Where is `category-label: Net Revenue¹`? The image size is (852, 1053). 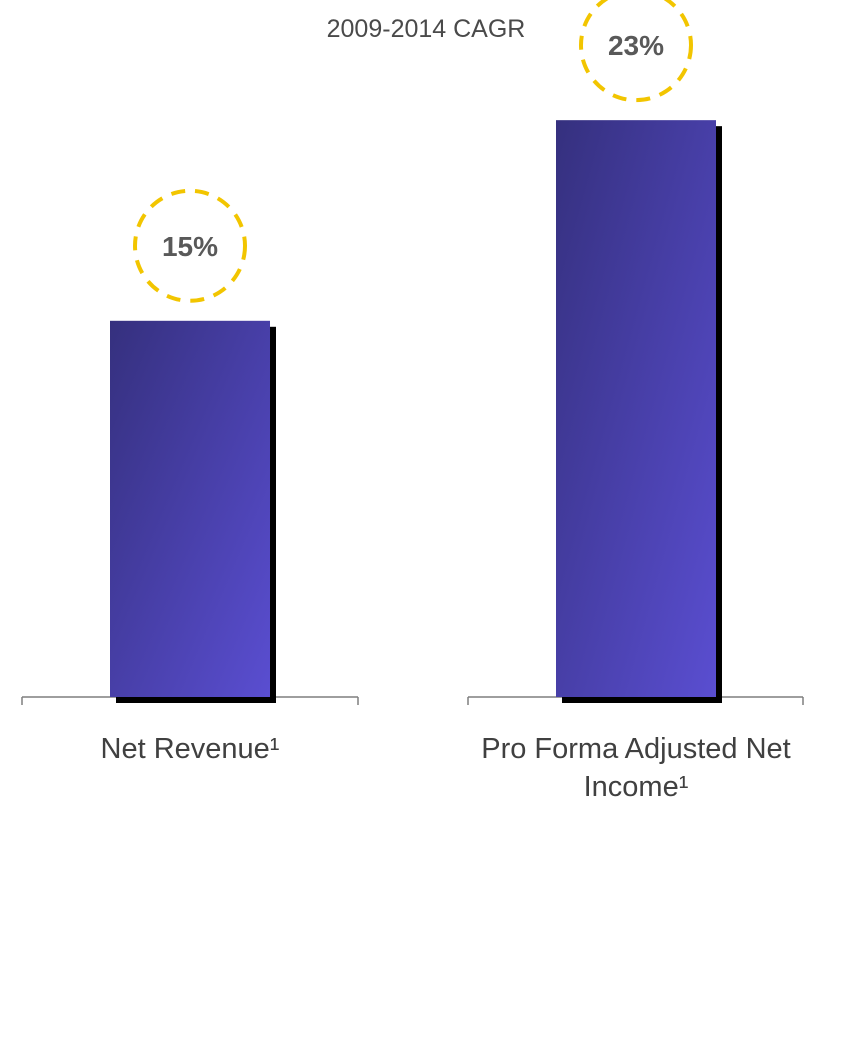 category-label: Net Revenue¹ is located at coordinates (190, 749).